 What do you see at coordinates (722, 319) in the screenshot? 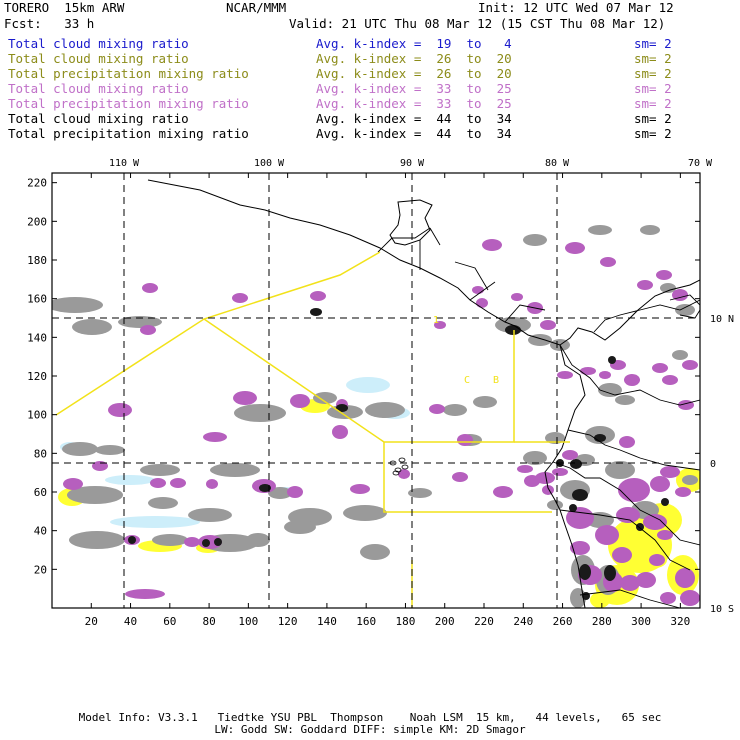
I see `lat-label: 10 N` at bounding box center [722, 319].